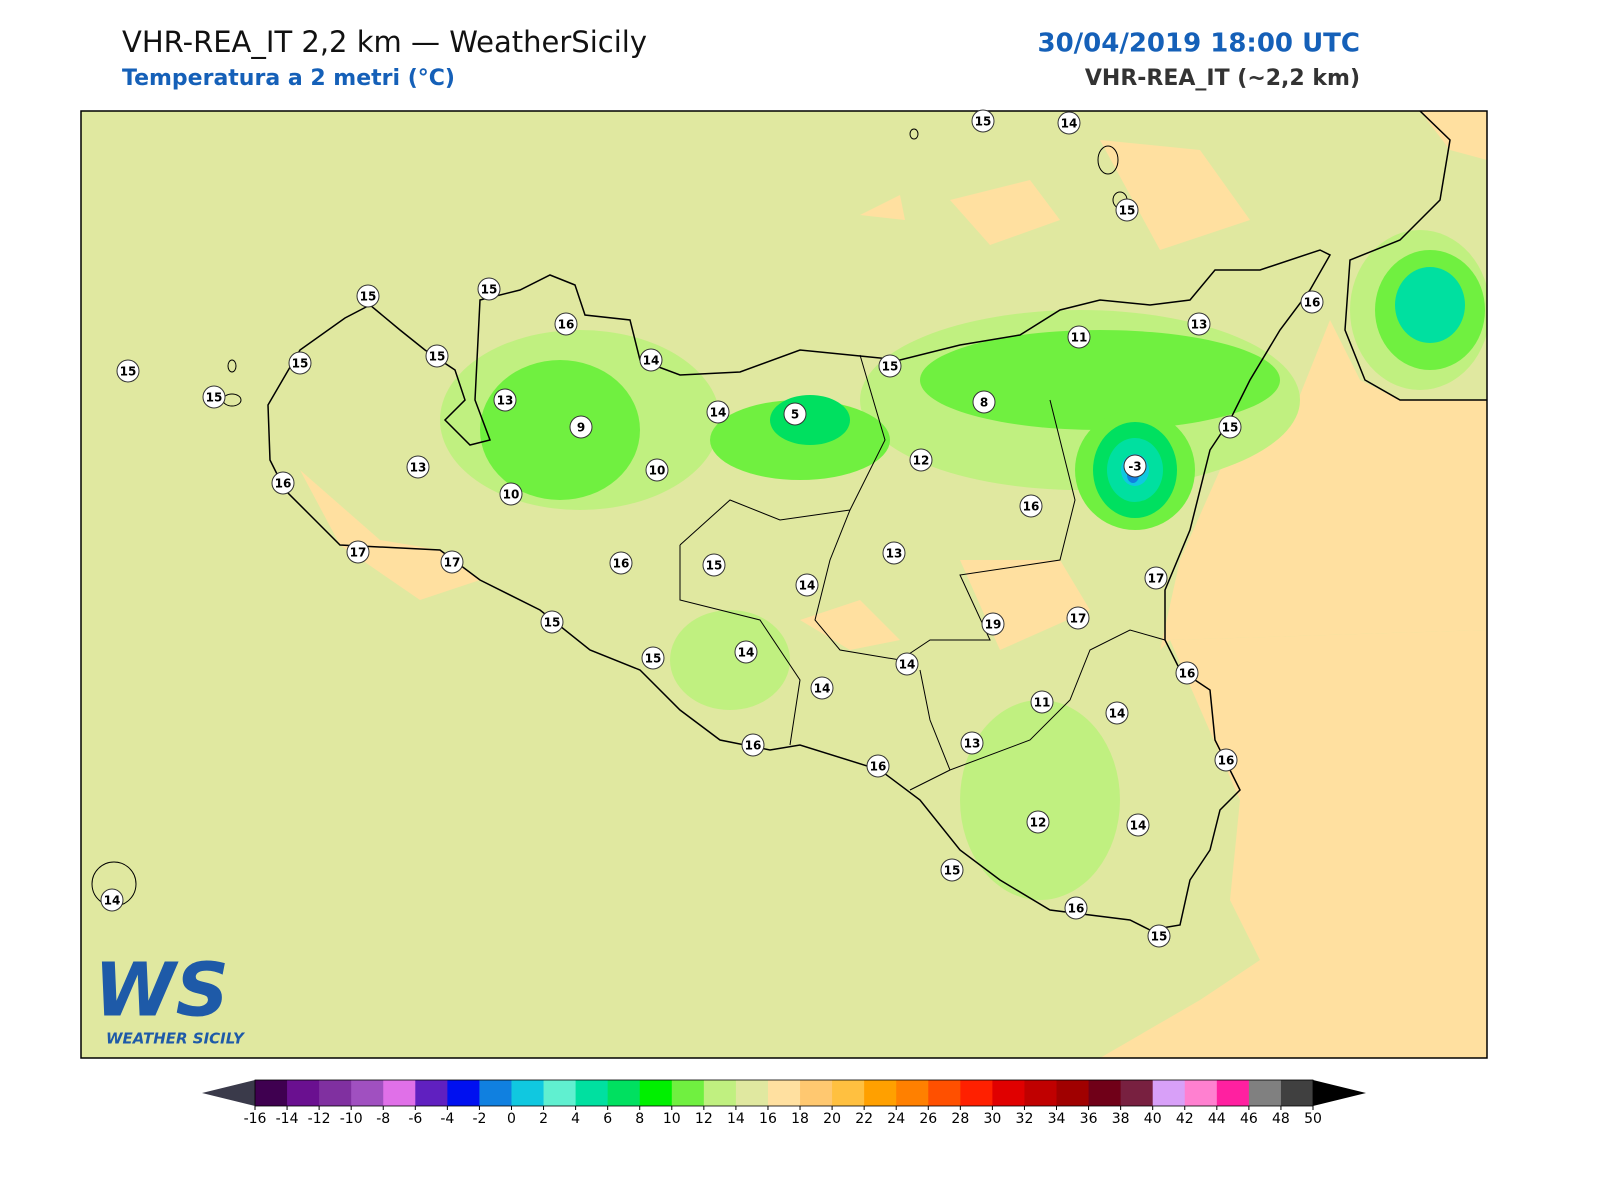  I want to click on cold-area, so click(810, 420).